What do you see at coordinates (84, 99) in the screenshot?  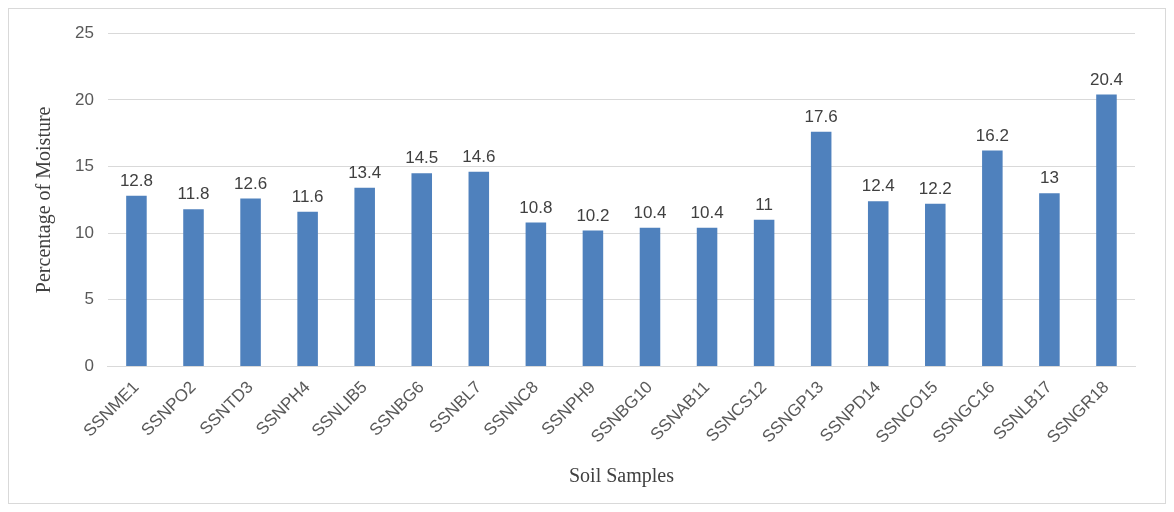 I see `y-tick-label: 20` at bounding box center [84, 99].